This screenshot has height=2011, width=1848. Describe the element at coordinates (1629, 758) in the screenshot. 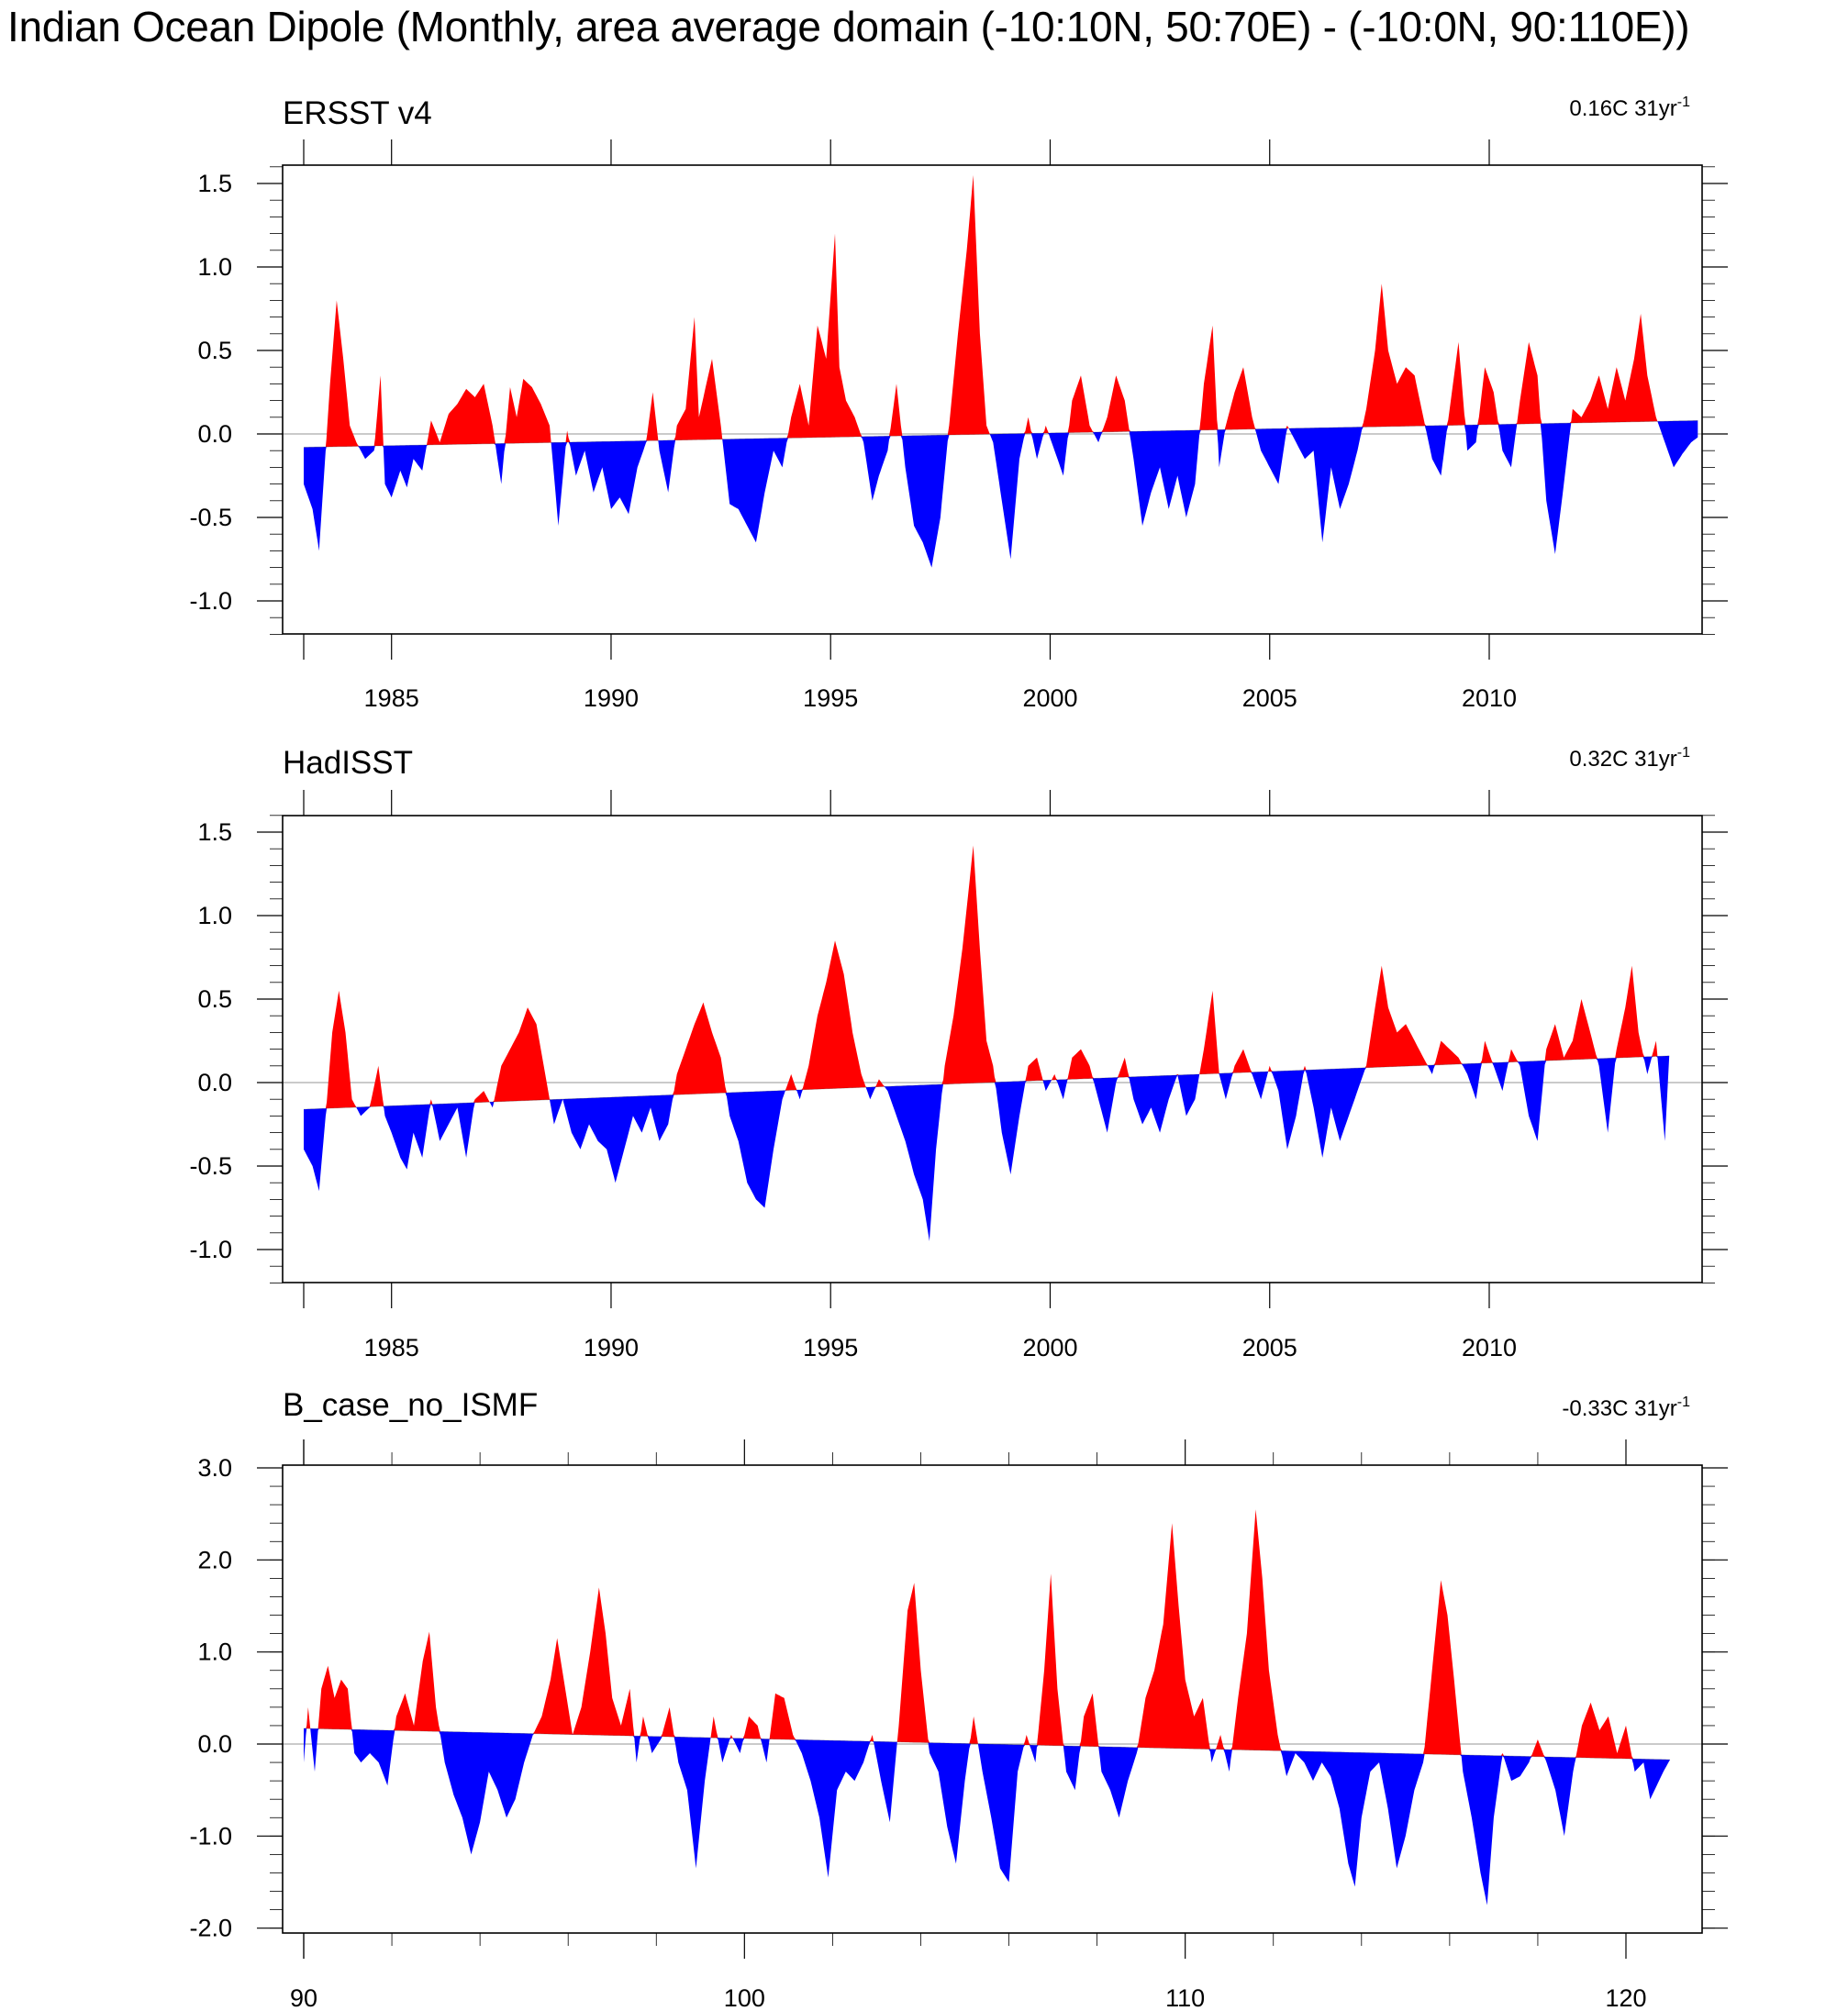

I see `trend-label: 0.32C 31yr-1` at that location.